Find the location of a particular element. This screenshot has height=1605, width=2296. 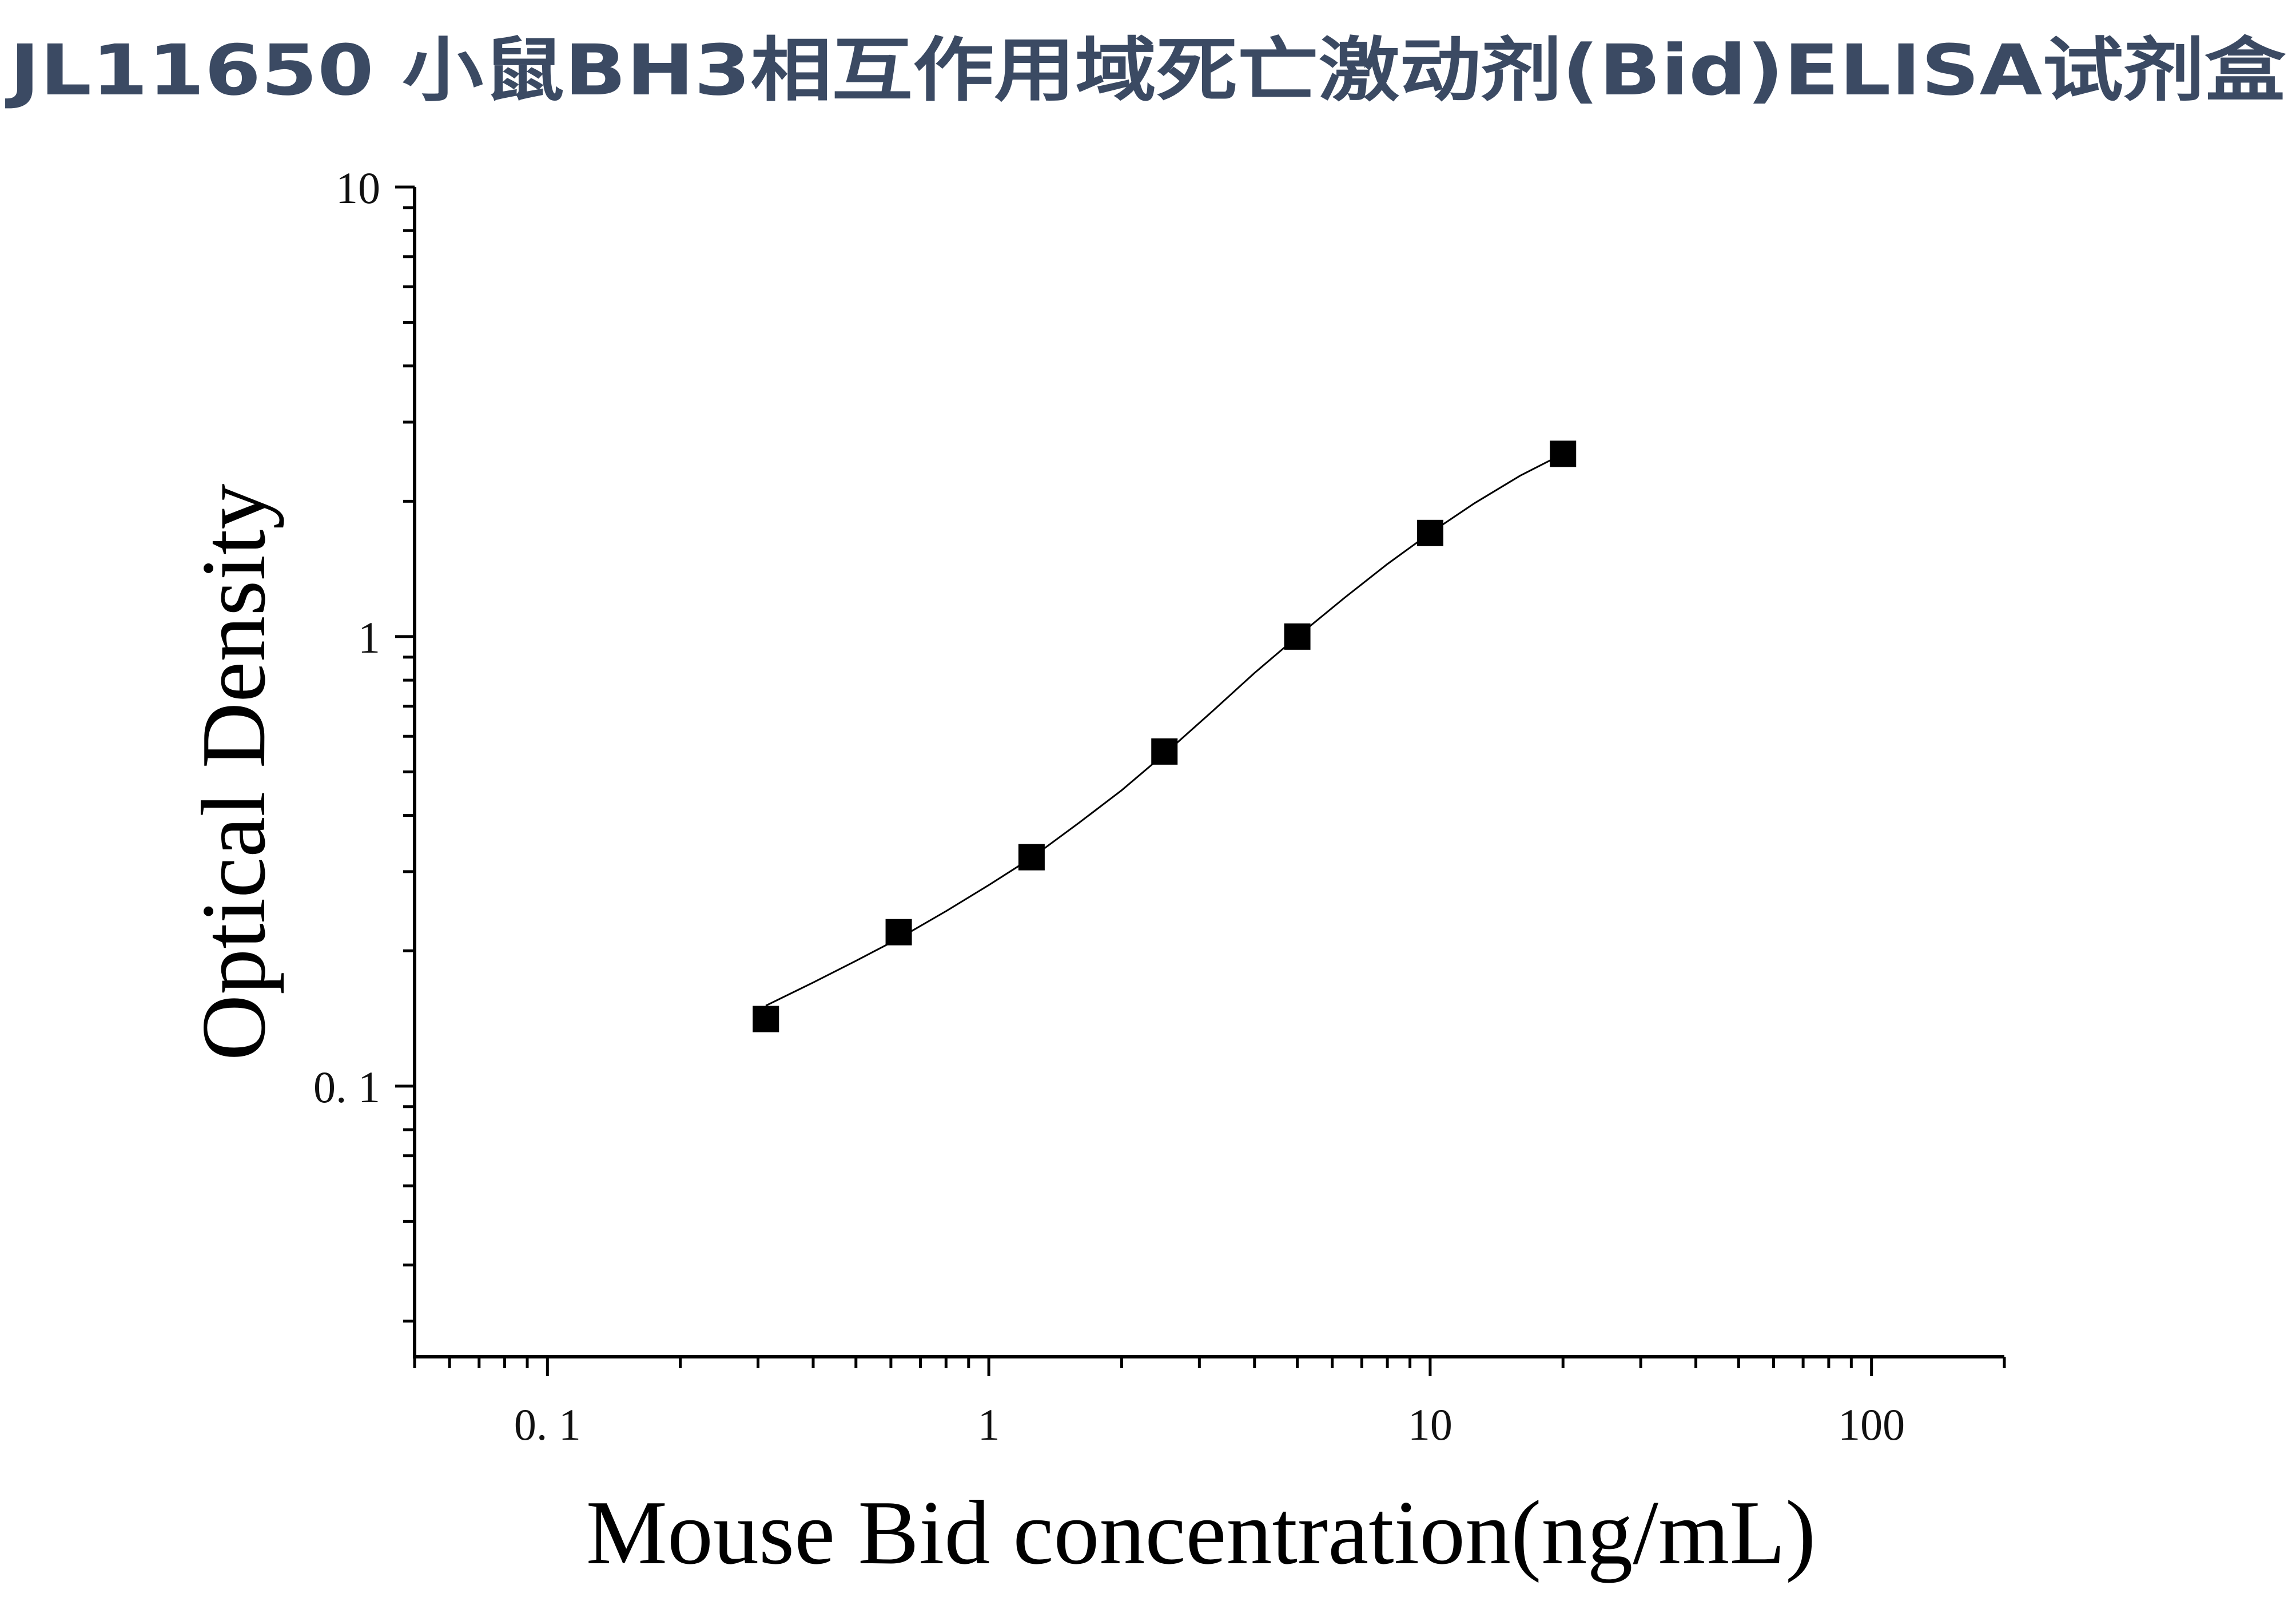

data-points is located at coordinates (1165, 736).